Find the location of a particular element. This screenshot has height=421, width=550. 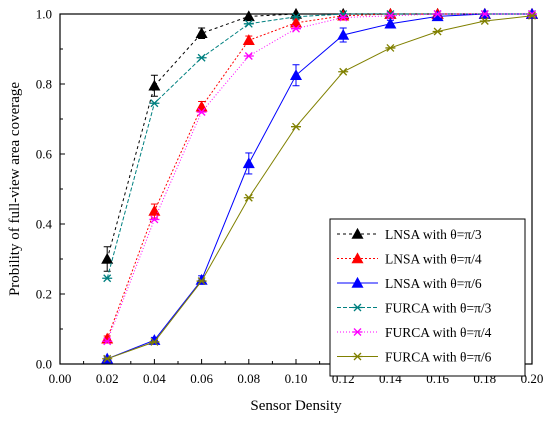

y-tick-label: 0.8 is located at coordinates (44, 84).